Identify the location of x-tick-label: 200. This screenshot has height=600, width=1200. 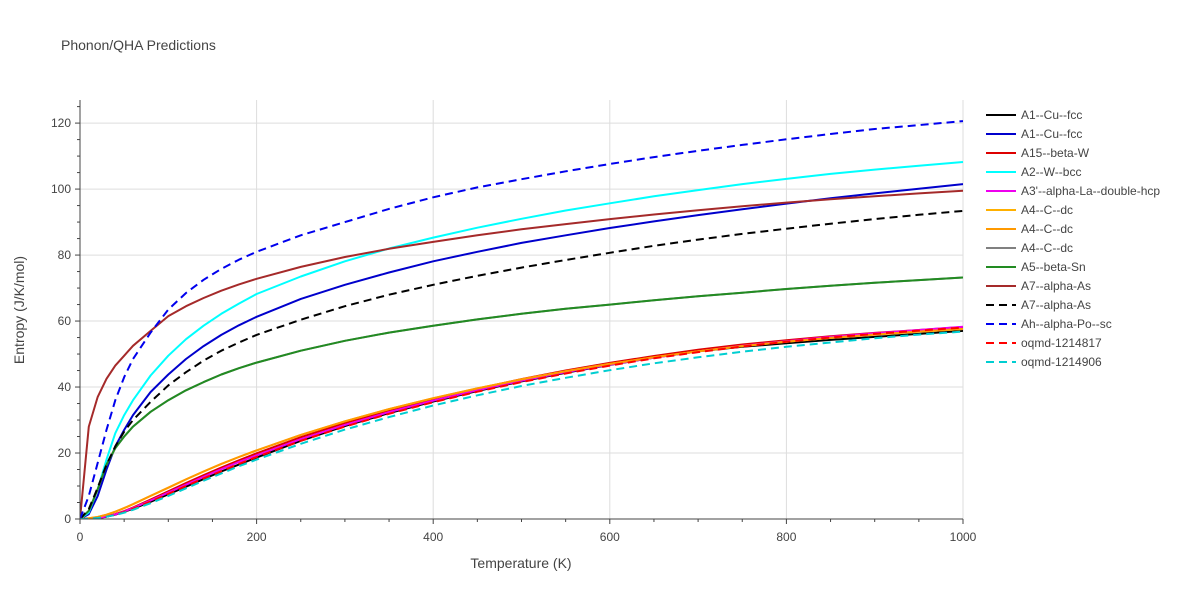
(257, 537).